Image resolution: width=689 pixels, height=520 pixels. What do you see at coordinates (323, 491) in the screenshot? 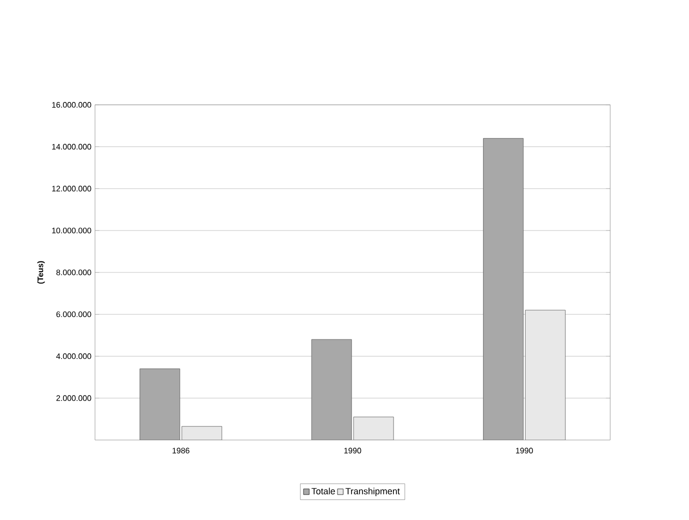
I see `legend-label: Totale` at bounding box center [323, 491].